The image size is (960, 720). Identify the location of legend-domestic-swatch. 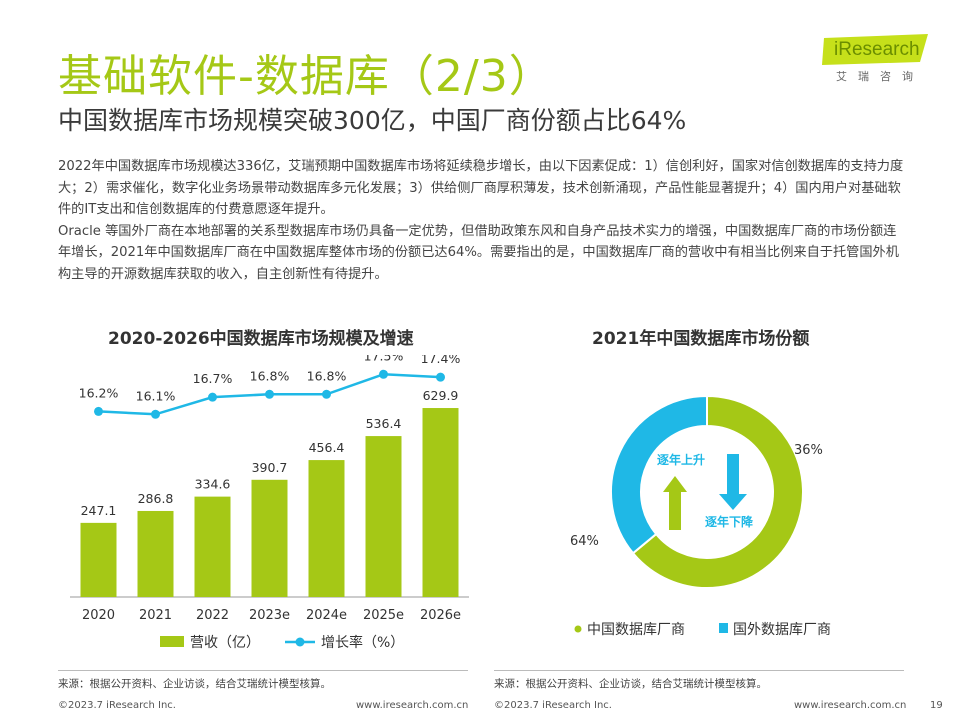
(578, 629).